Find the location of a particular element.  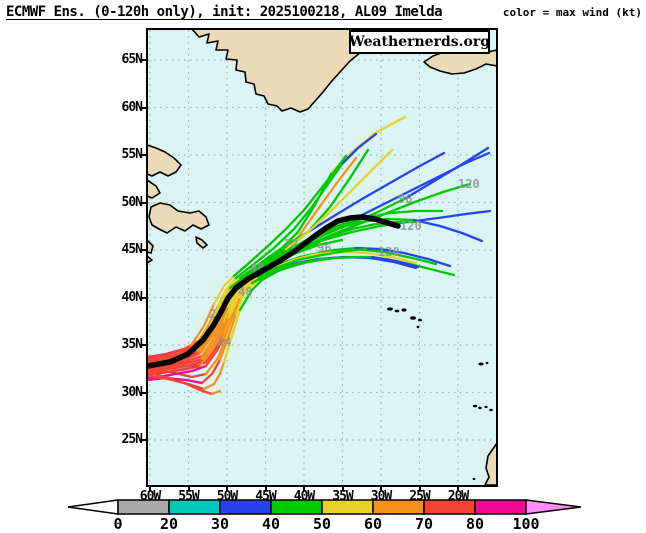

colorbar-tick-label: 60 is located at coordinates (373, 524).